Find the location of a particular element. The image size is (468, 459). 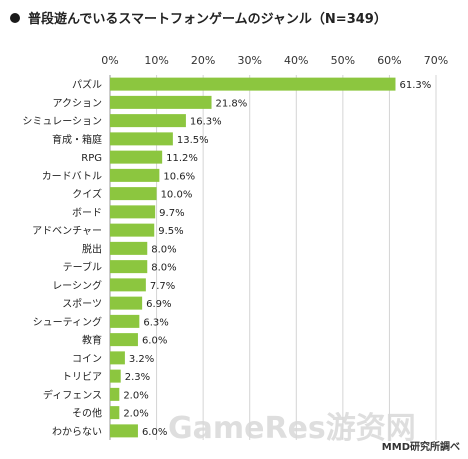

x-tick-label: 70% is located at coordinates (436, 60).